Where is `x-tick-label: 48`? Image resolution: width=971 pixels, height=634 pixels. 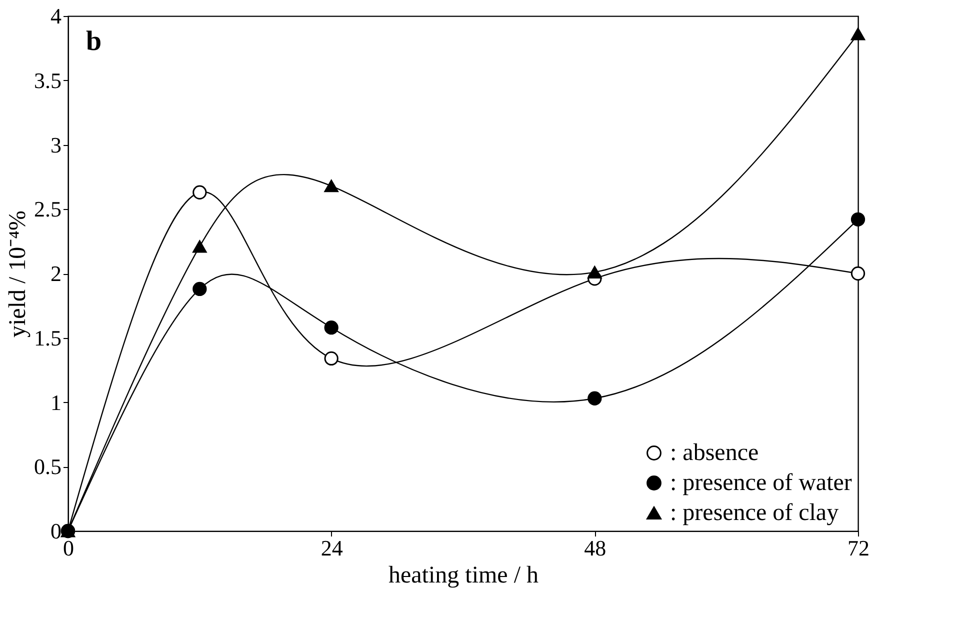 x-tick-label: 48 is located at coordinates (595, 548).